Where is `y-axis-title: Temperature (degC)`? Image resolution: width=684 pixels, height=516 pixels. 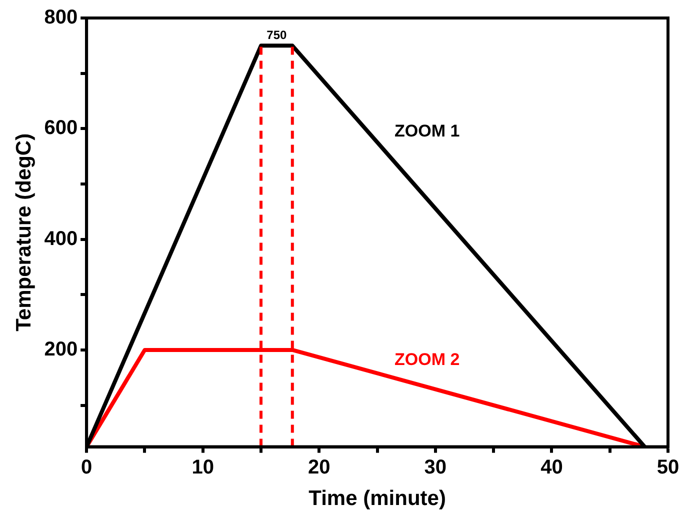 y-axis-title: Temperature (degC) is located at coordinates (24, 232).